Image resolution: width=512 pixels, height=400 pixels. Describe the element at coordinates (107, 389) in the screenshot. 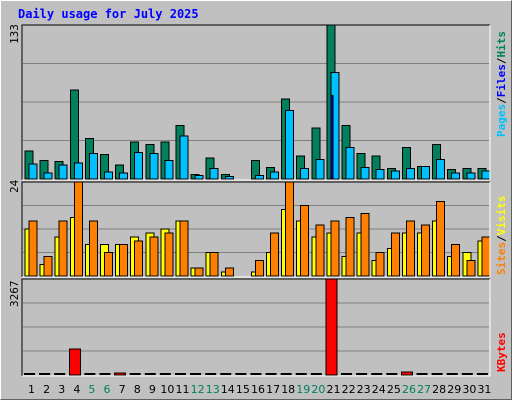

I see `day-label-6: 6` at that location.